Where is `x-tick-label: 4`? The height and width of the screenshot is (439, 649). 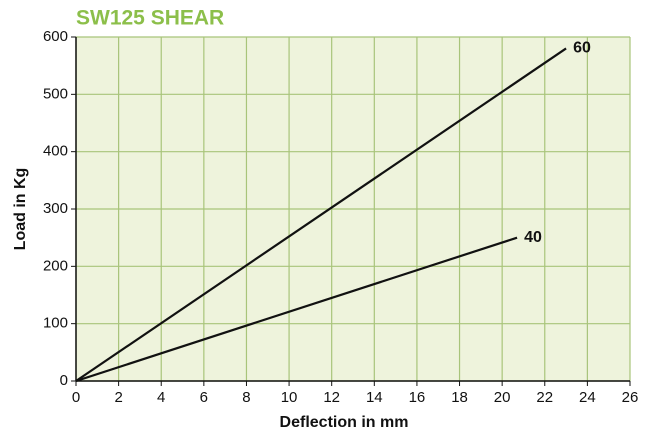
x-tick-label: 4 is located at coordinates (161, 397).